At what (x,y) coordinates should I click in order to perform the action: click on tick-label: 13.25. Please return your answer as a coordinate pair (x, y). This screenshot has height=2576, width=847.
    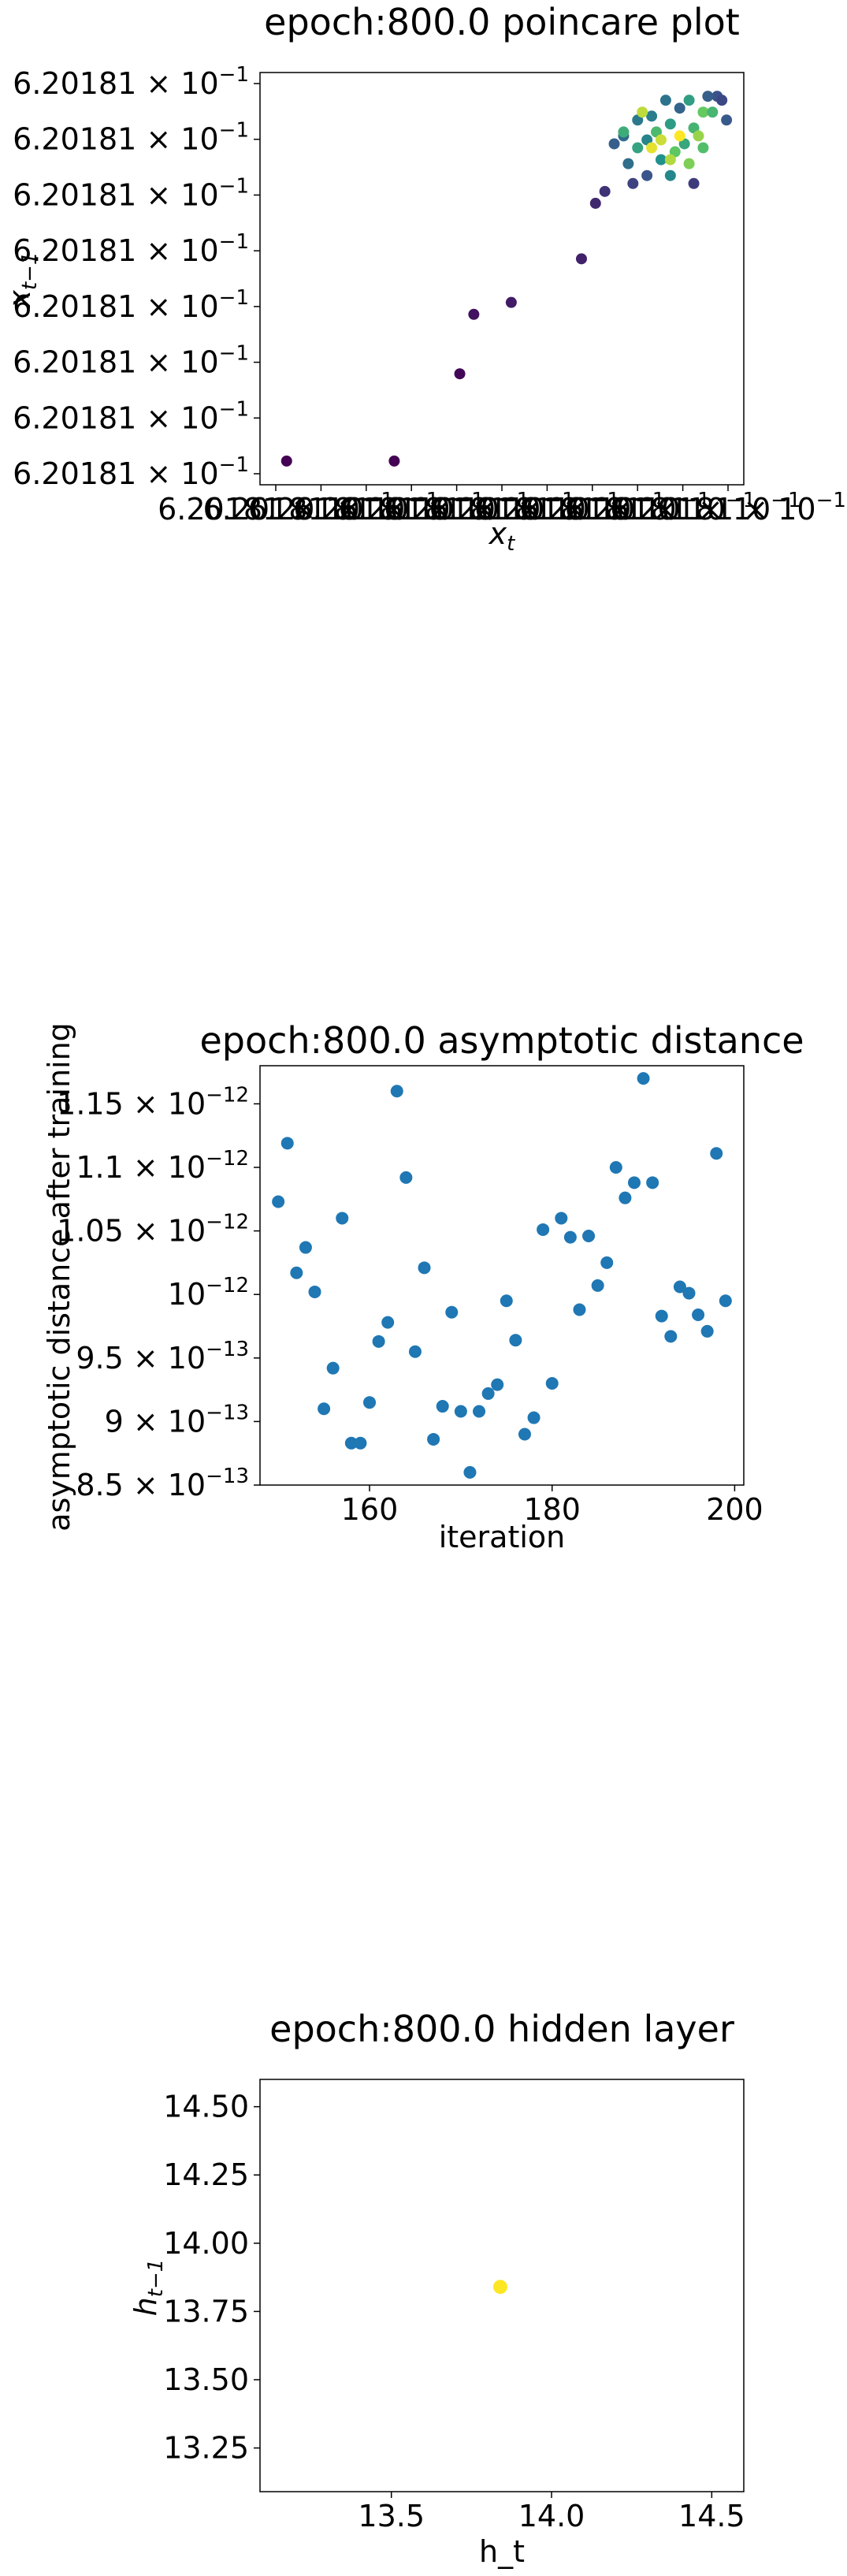
    Looking at the image, I should click on (206, 2448).